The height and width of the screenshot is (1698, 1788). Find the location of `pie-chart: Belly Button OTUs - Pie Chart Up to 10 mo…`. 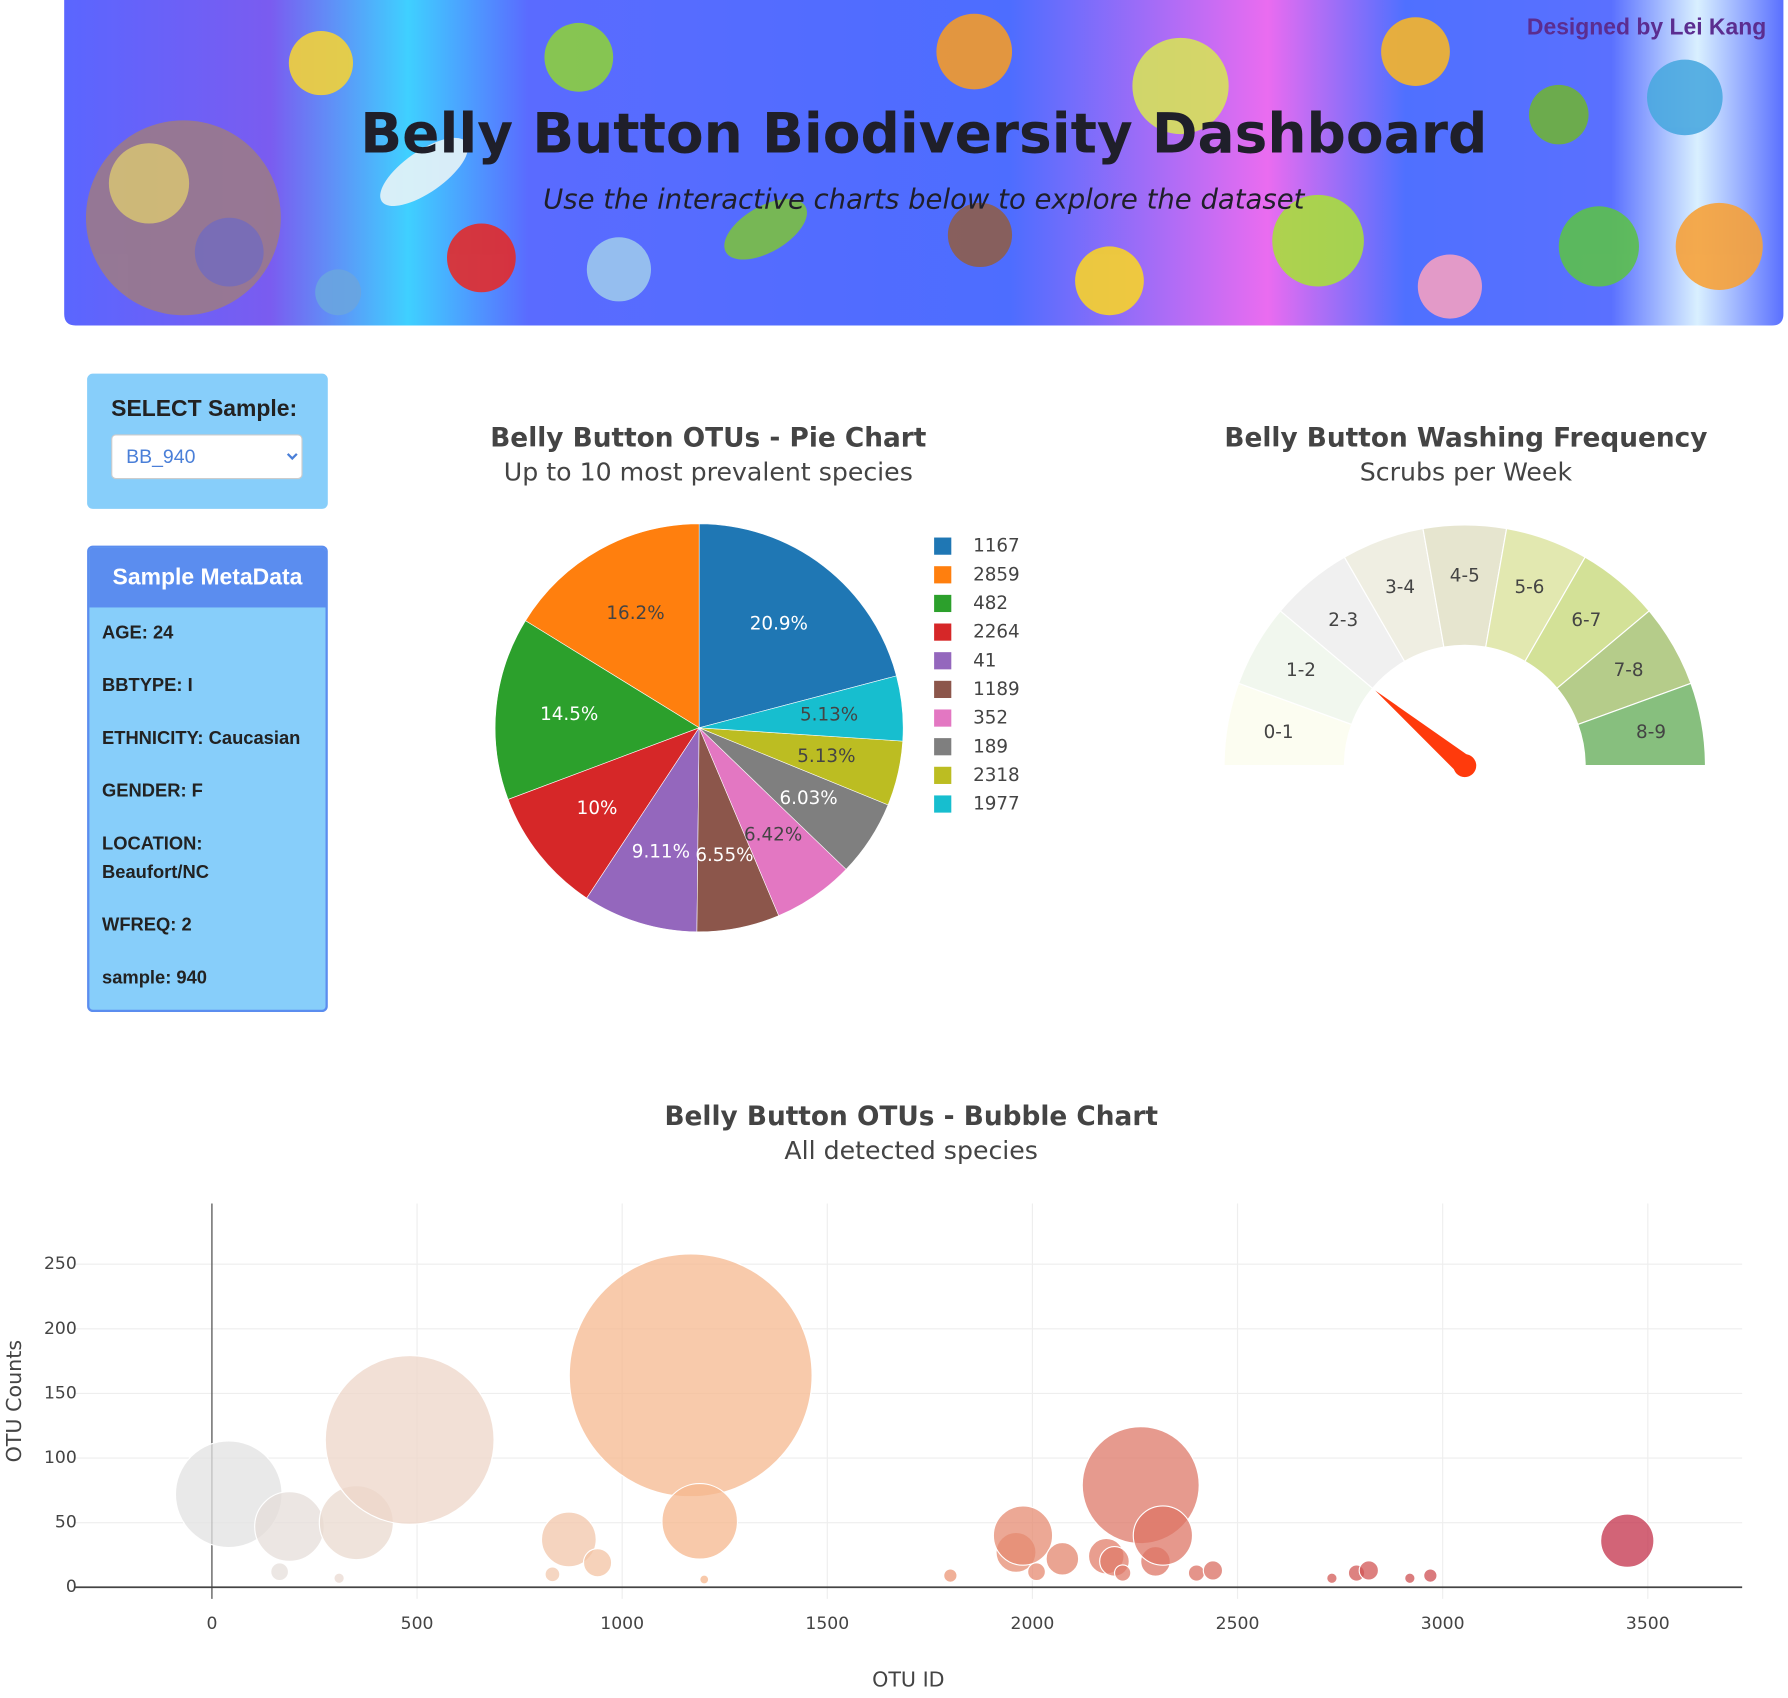

pie-chart: Belly Button OTUs - Pie Chart Up to 10 mo… is located at coordinates (755, 678).